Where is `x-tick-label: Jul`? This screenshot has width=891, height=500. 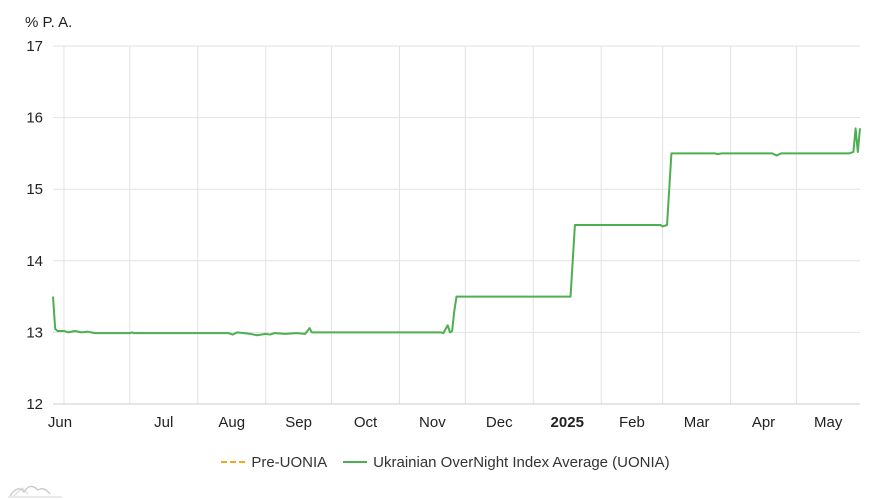 x-tick-label: Jul is located at coordinates (163, 422).